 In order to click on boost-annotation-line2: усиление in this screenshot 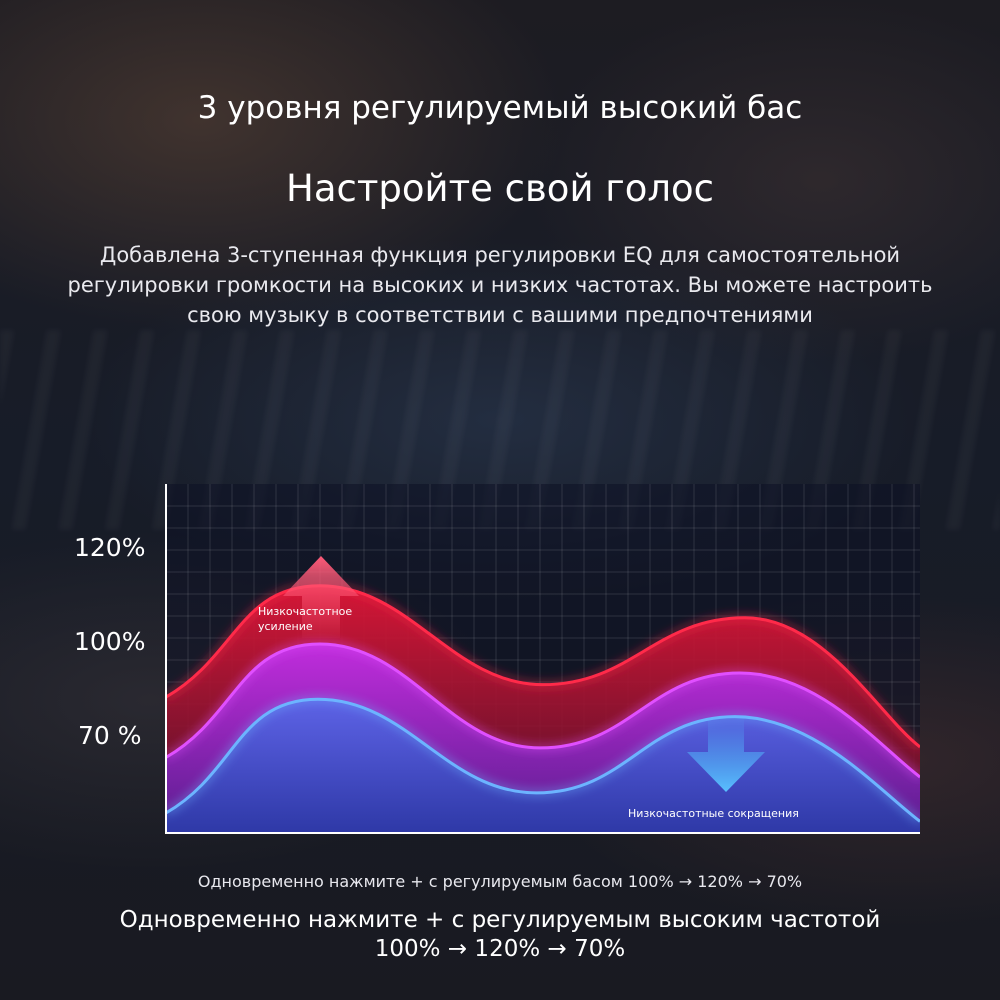, I will do `click(285, 626)`.